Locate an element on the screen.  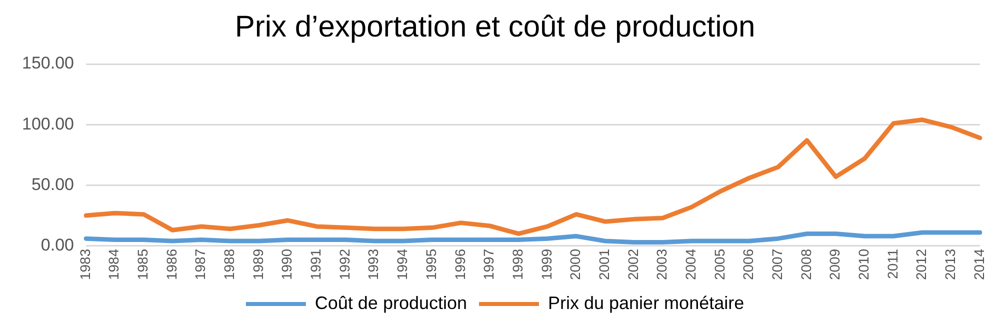
x-tick-label: 1999 is located at coordinates (546, 264).